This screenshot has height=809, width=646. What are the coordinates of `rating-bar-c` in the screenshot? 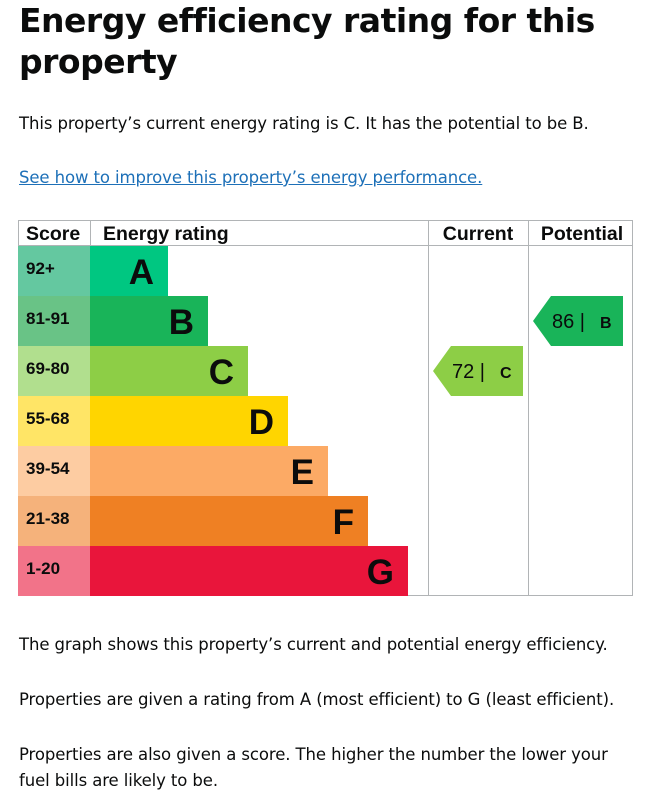 It's located at (169, 371).